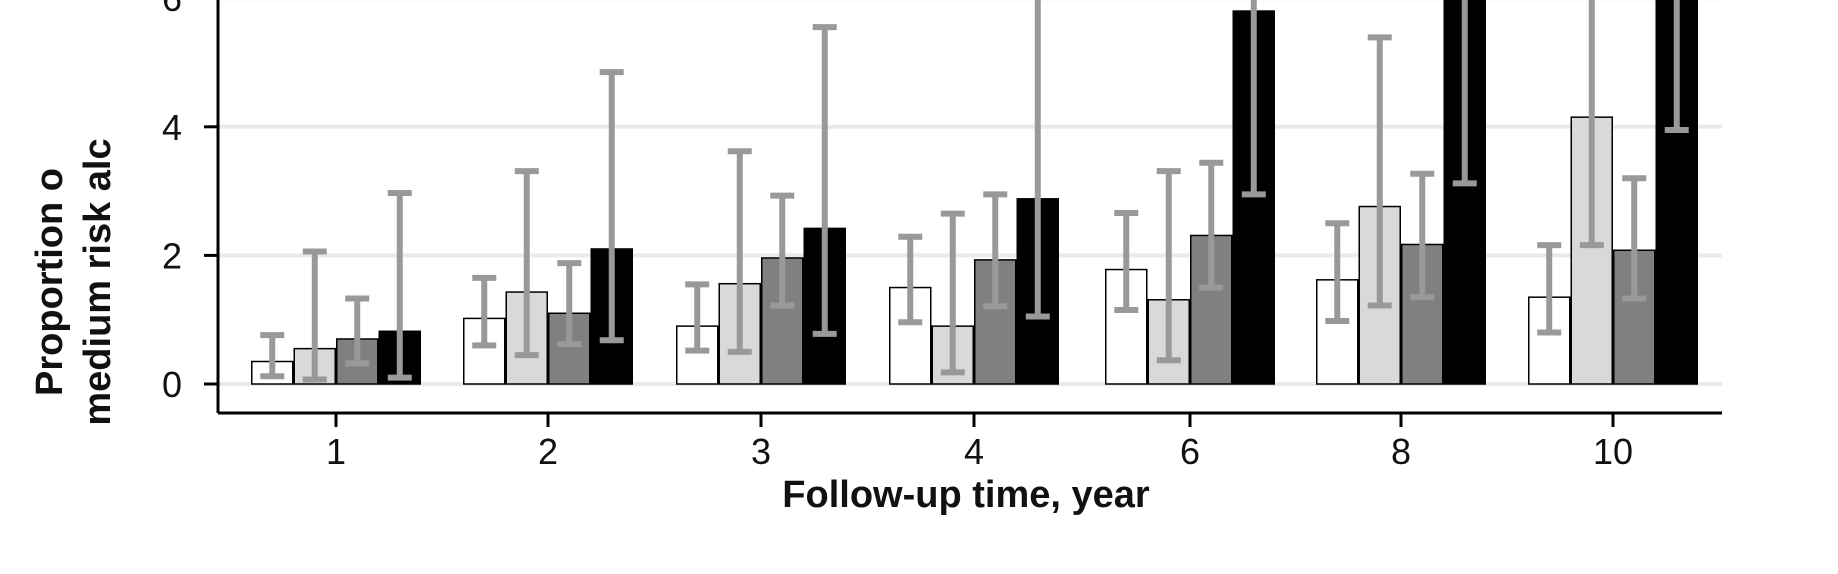  Describe the element at coordinates (172, 255) in the screenshot. I see `y-tick-label: 2` at that location.